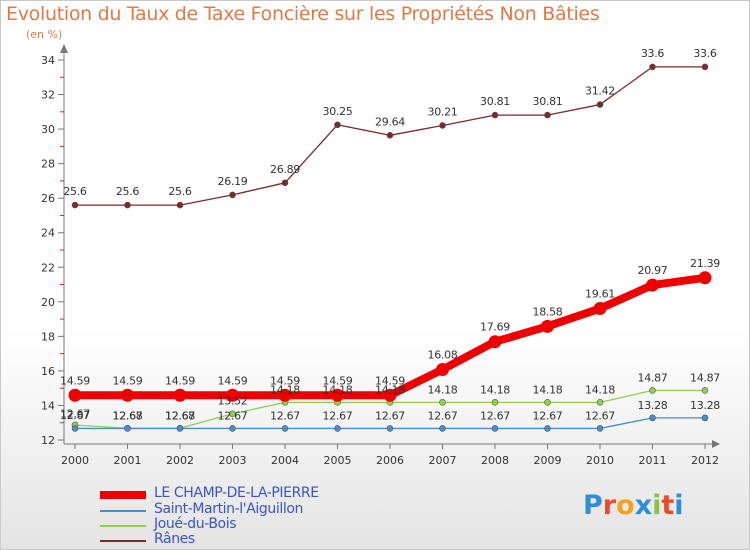  Describe the element at coordinates (64, 48) in the screenshot. I see `y-axis-arrow` at that location.